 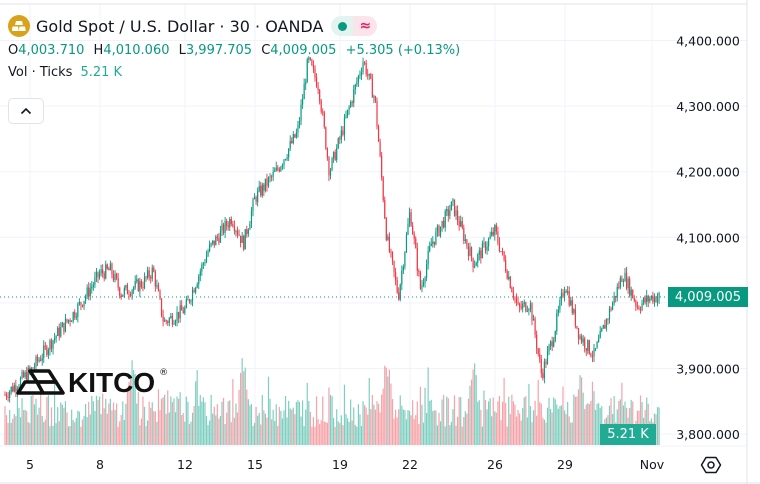 I want to click on volume-legend: Vol · Ticks 5.21 K, so click(x=236, y=72).